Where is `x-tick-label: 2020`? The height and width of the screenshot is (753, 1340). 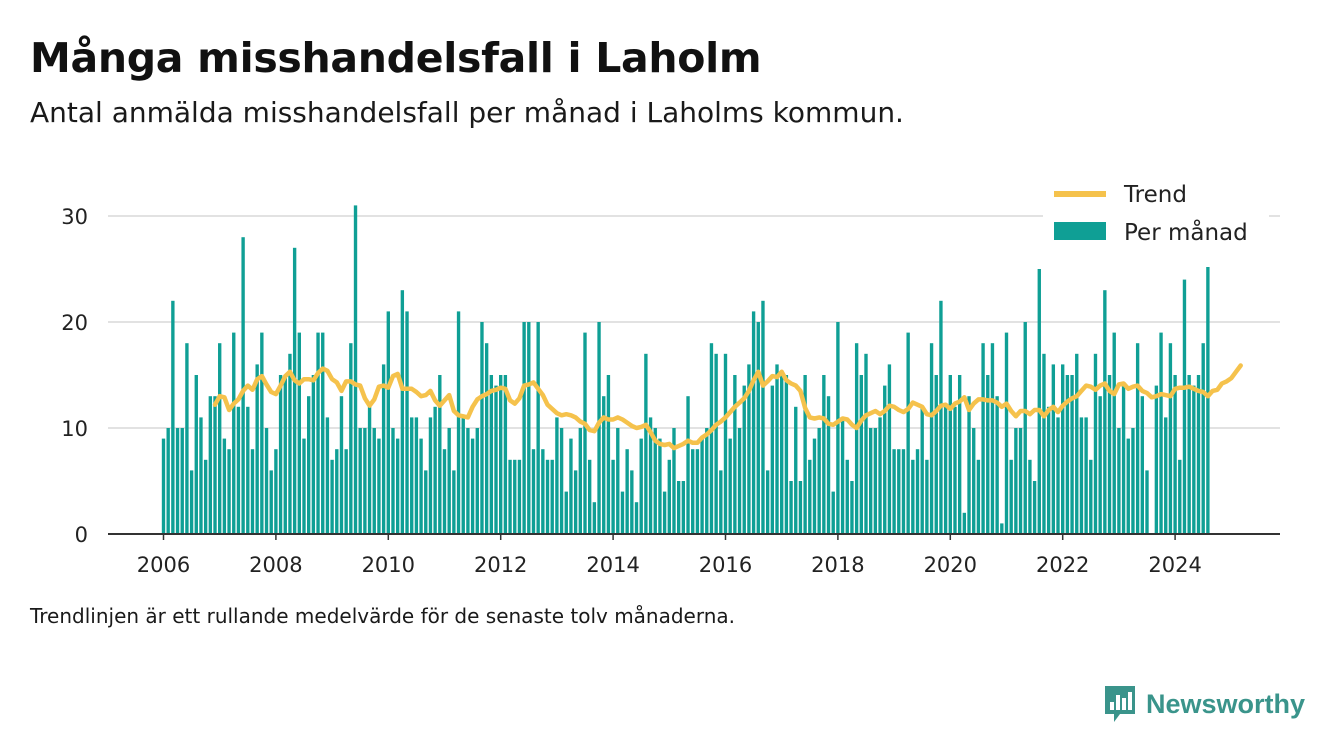
x-tick-label: 2020 is located at coordinates (950, 565).